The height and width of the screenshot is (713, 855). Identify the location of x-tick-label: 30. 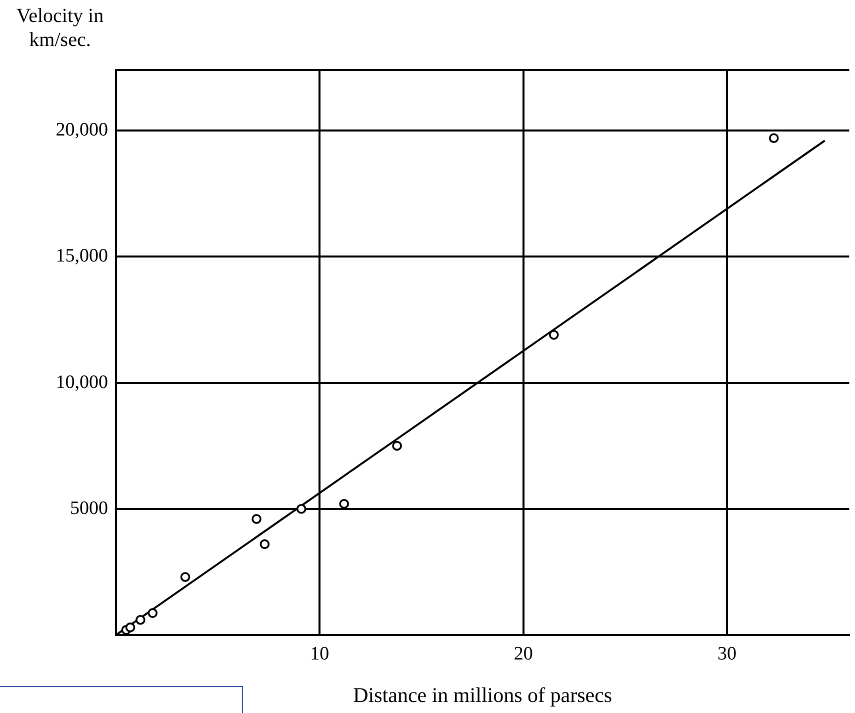
(727, 653).